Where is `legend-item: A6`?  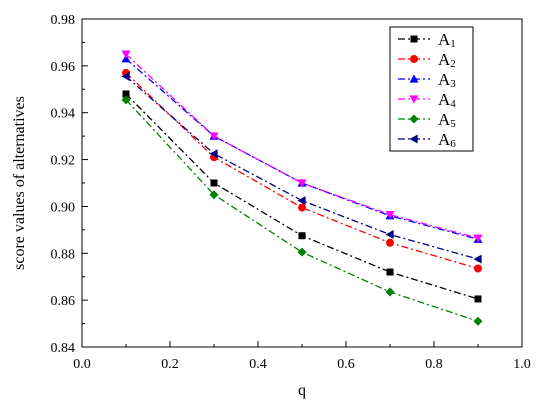 legend-item: A6 is located at coordinates (427, 140).